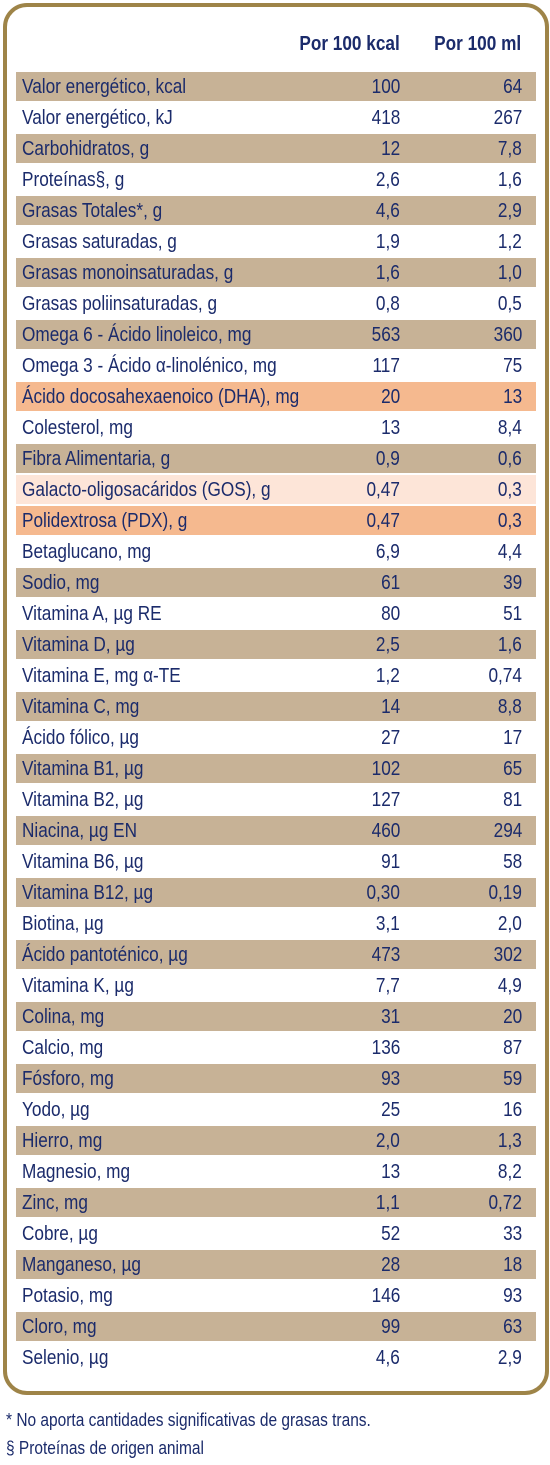 This screenshot has height=1465, width=550. I want to click on nutrient-label: Calcio, mg, so click(63, 1048).